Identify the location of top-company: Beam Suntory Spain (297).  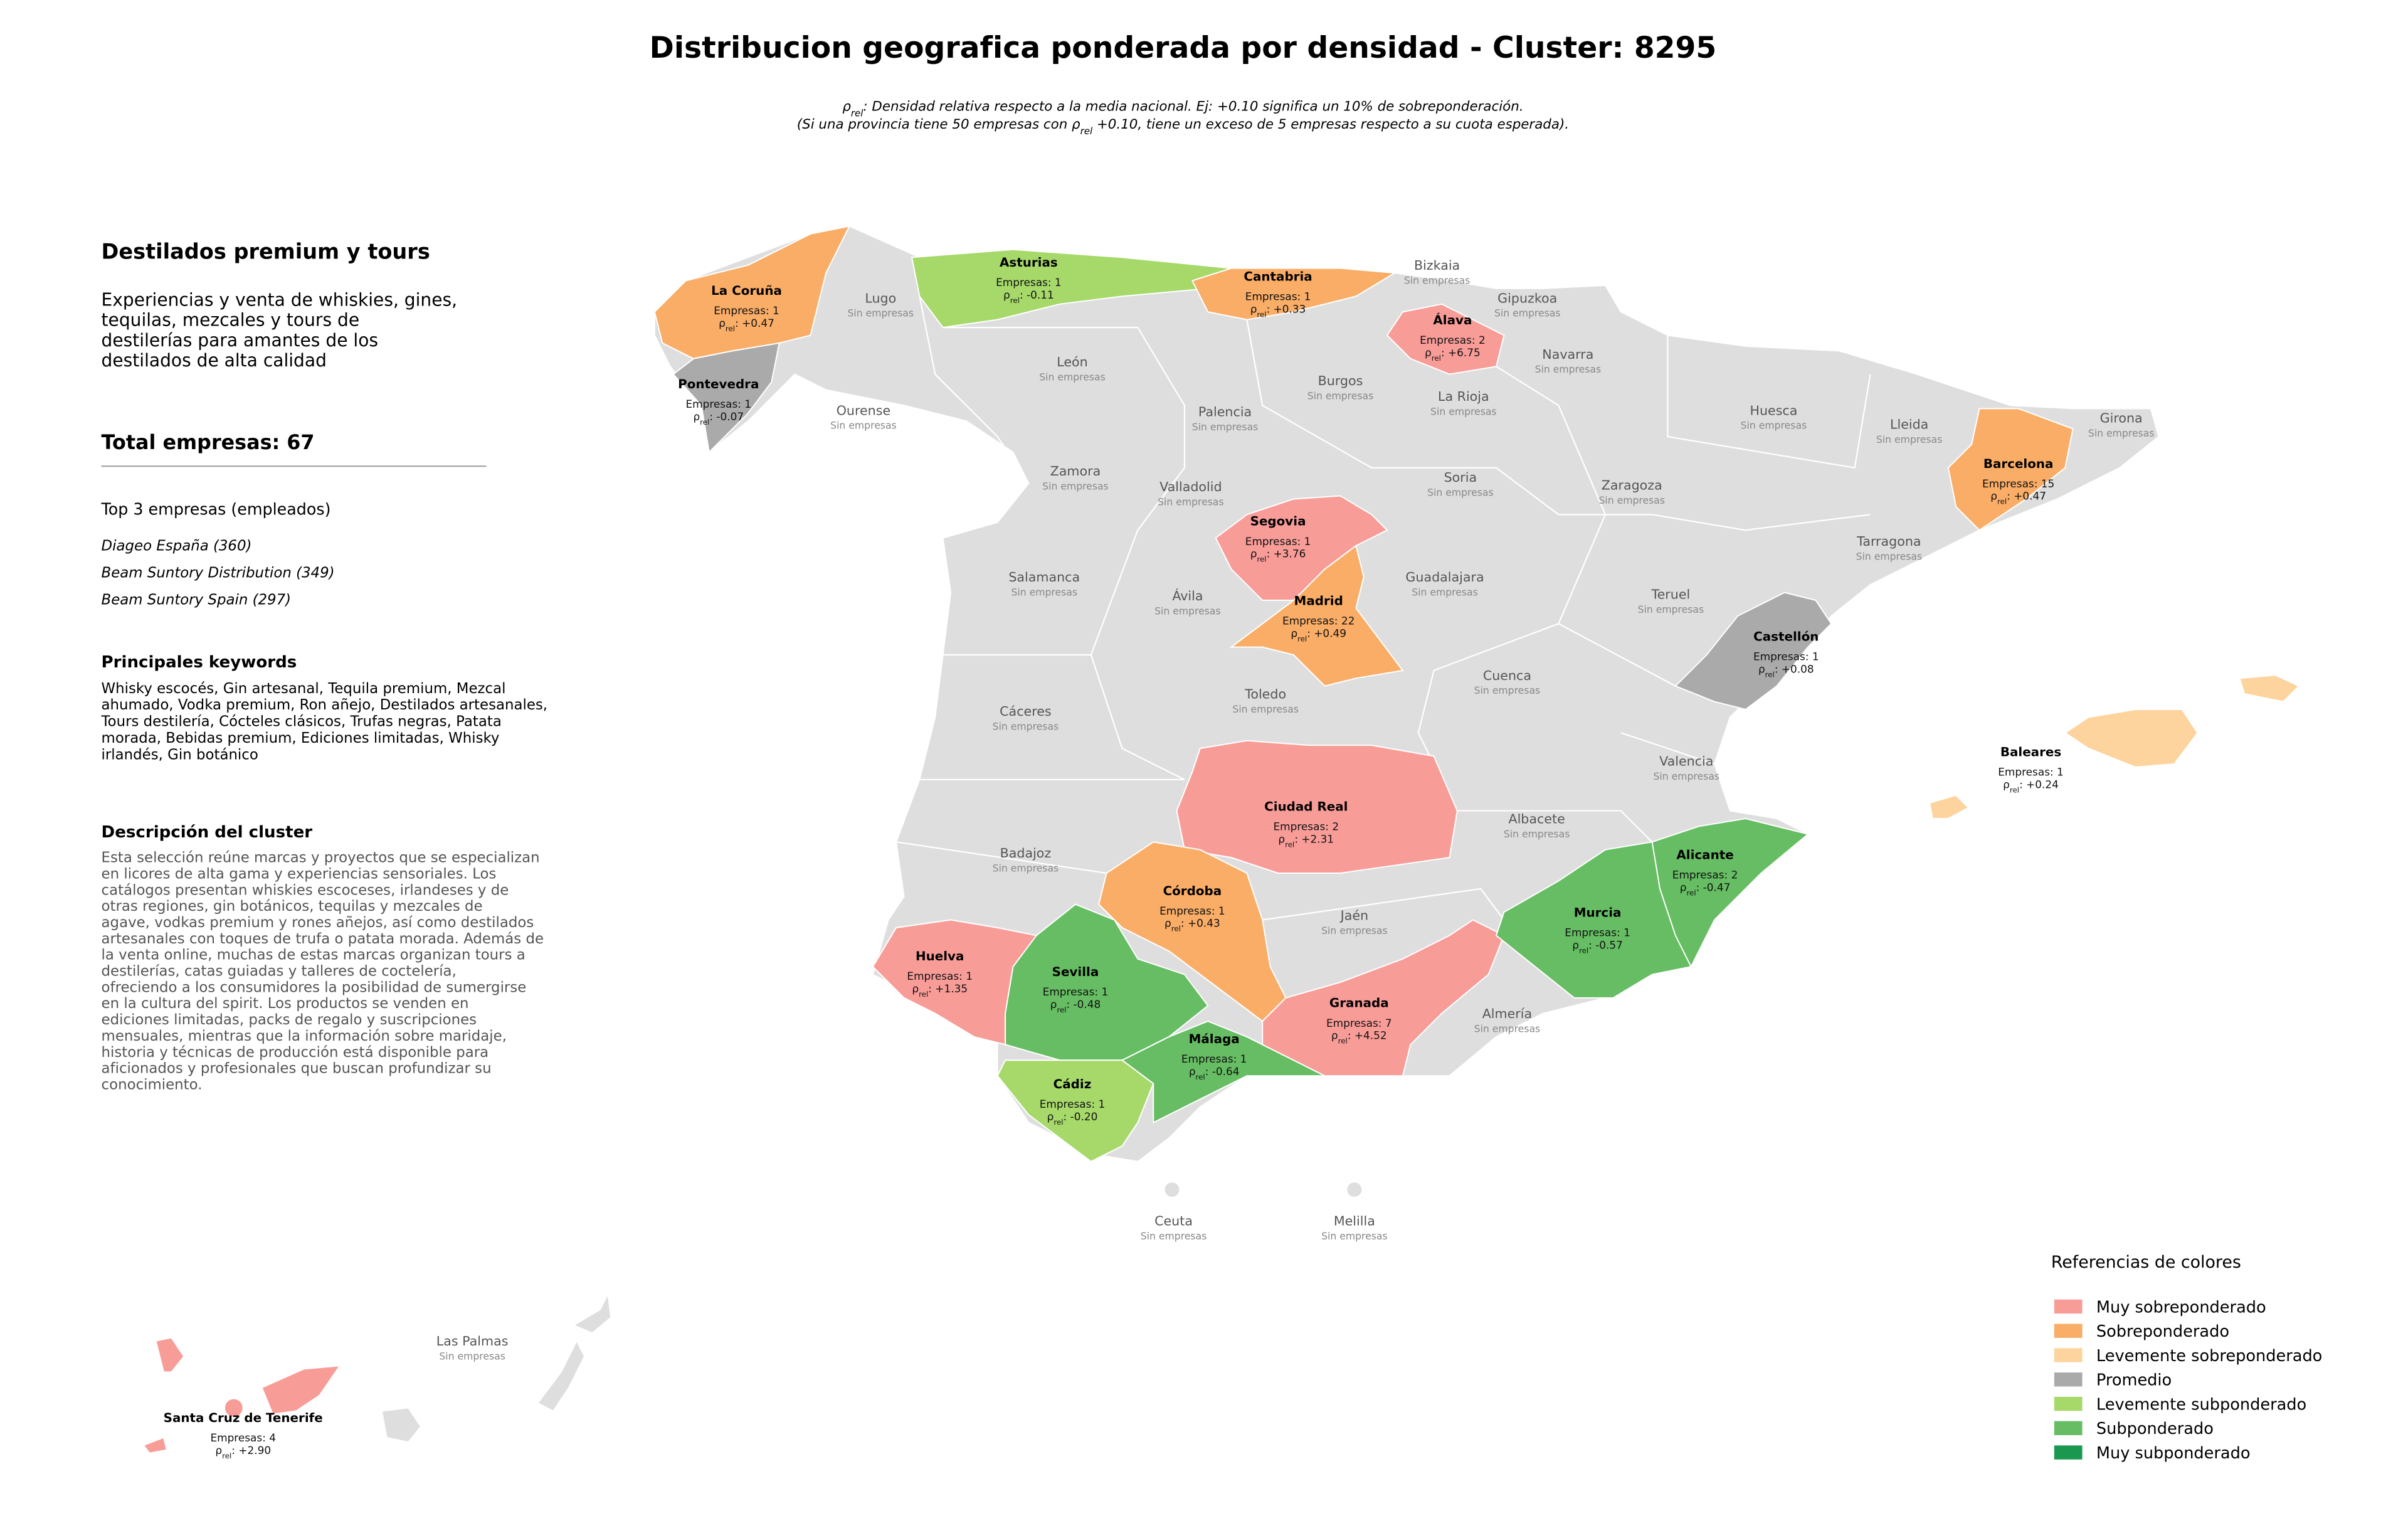
(197, 600).